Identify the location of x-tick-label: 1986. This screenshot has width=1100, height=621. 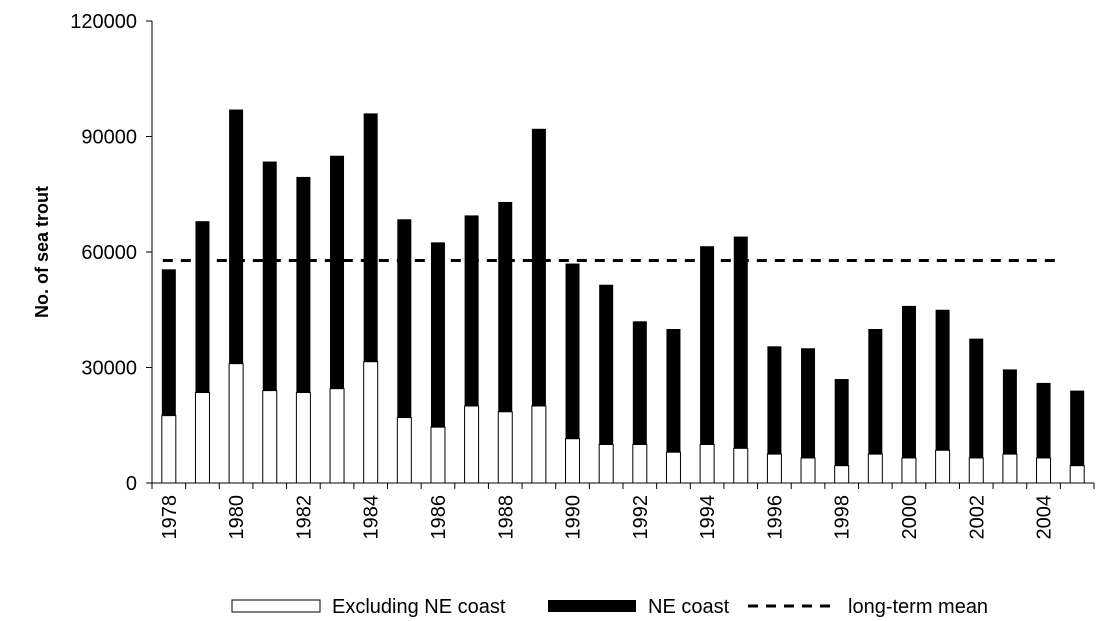
(439, 517).